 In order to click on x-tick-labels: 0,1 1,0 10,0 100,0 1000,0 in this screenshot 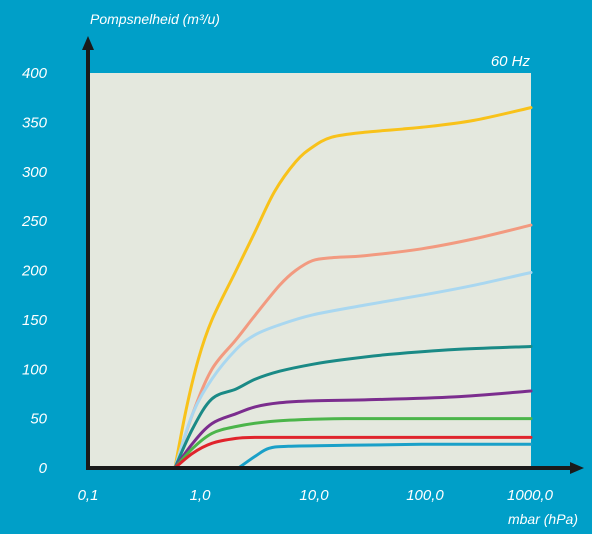, I will do `click(316, 495)`.